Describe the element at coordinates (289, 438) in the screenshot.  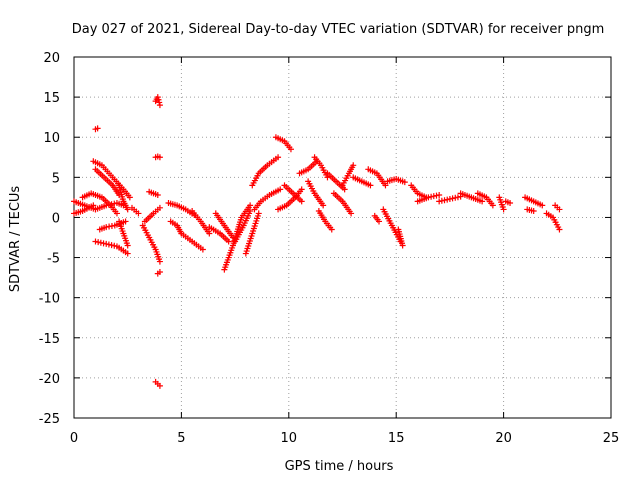
I see `x-tick-label: 10` at that location.